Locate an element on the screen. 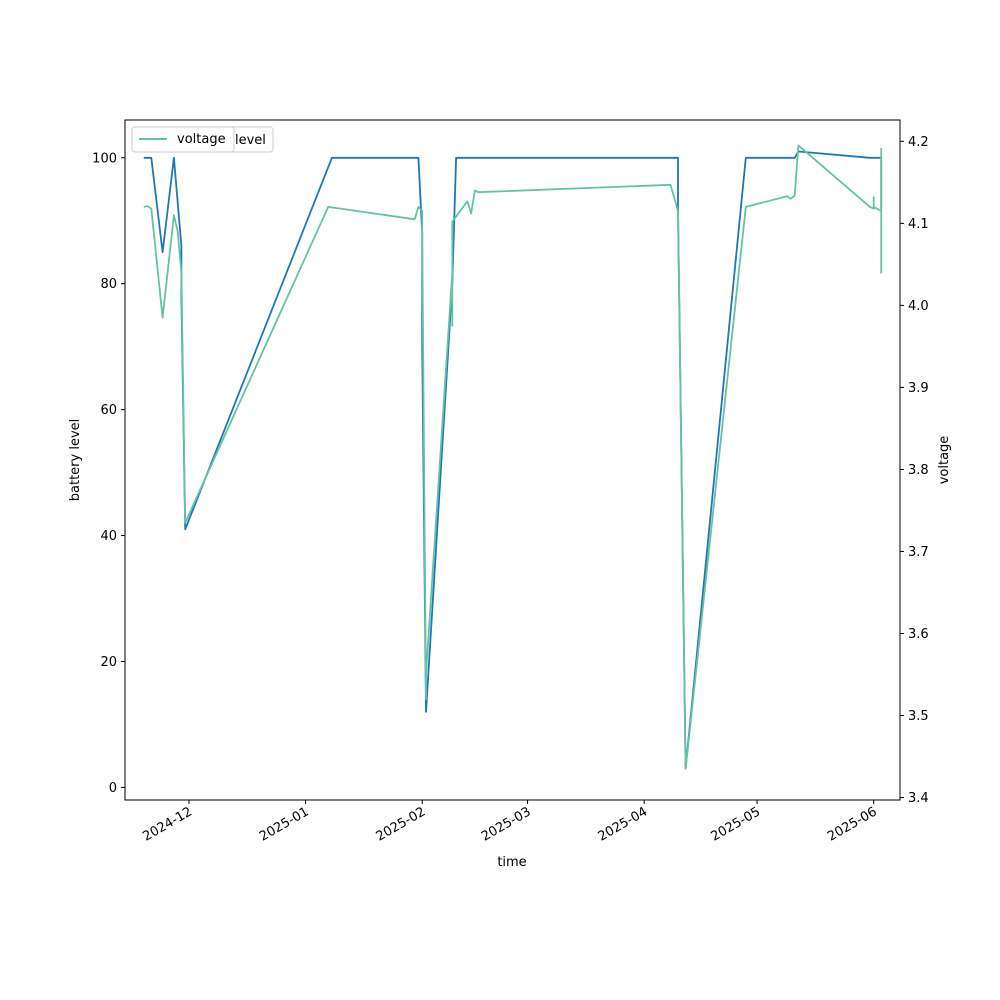 The image size is (1000, 1000). y-left-tick-label: 60 is located at coordinates (108, 410).